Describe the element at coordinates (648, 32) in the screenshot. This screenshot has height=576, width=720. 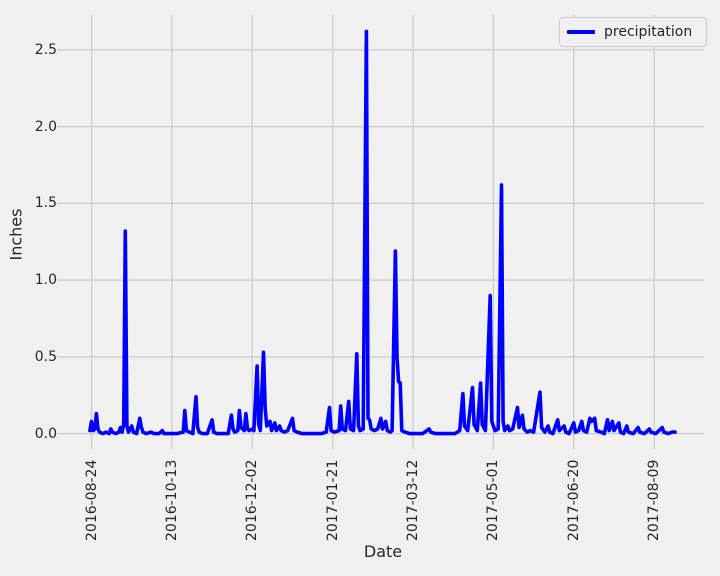
I see `legend-label: precipitation` at that location.